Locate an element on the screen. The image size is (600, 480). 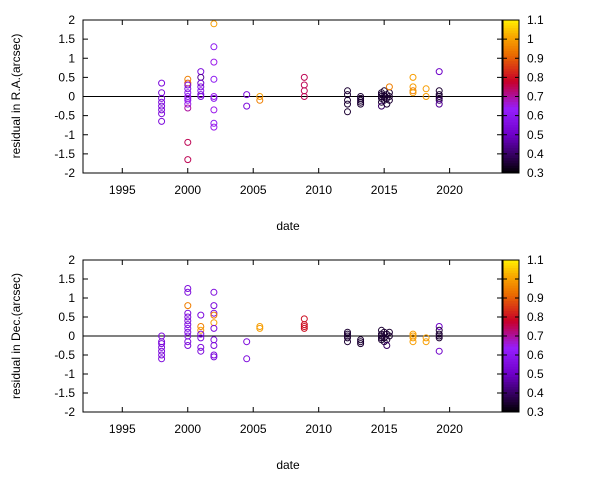
ra-y-tick-label: -1 is located at coordinates (69, 135).